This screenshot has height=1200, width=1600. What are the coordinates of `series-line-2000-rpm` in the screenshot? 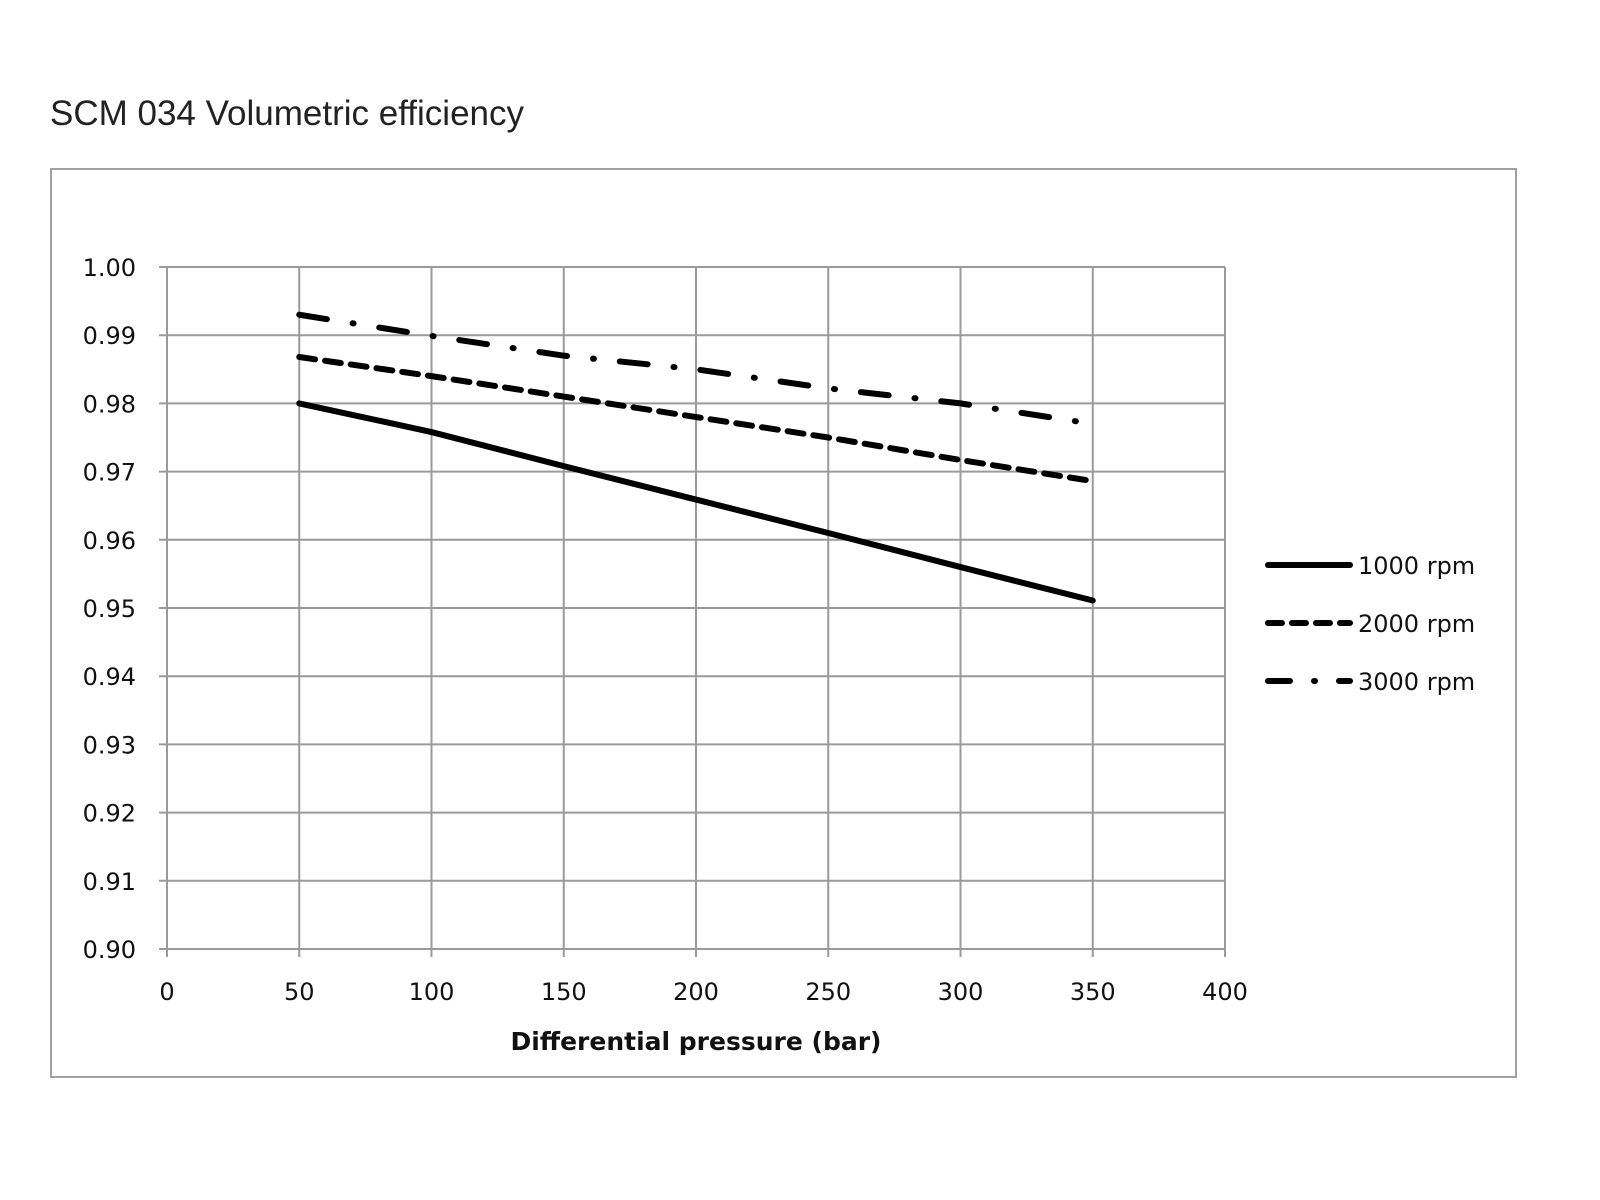 It's located at (696, 419).